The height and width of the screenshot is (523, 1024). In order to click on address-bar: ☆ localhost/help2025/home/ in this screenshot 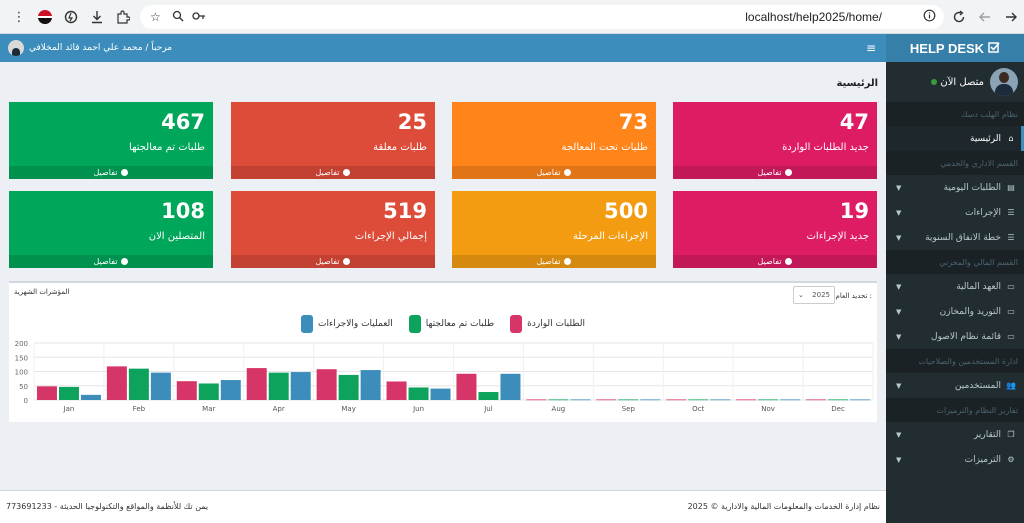, I will do `click(542, 17)`.